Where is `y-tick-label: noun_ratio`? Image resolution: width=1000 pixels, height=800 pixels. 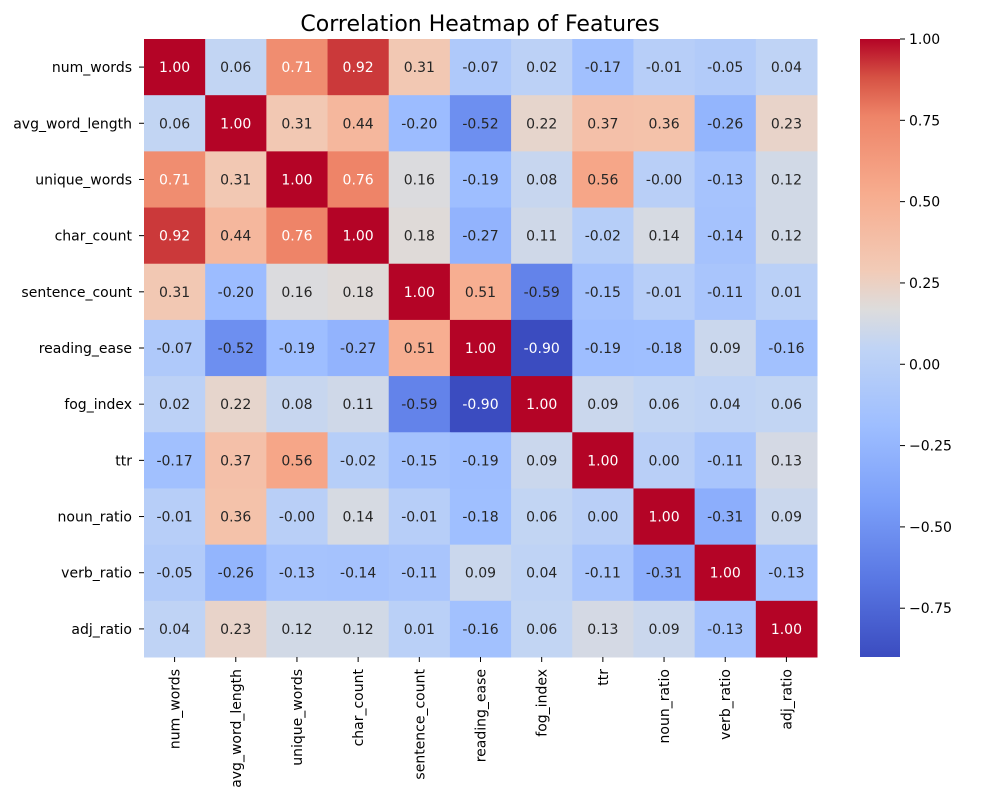 y-tick-label: noun_ratio is located at coordinates (95, 518).